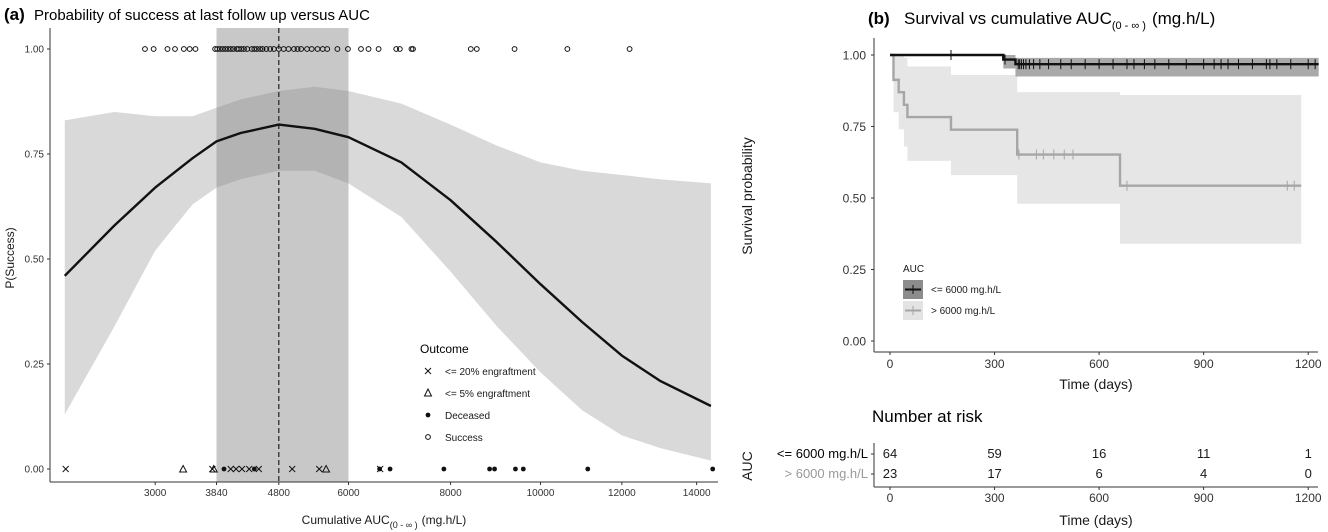 This screenshot has height=532, width=1328. Describe the element at coordinates (427, 490) in the screenshot. I see `panel-a-x-ticks: 3000 3840 4800 6000 8000 10000 12000 14000` at that location.